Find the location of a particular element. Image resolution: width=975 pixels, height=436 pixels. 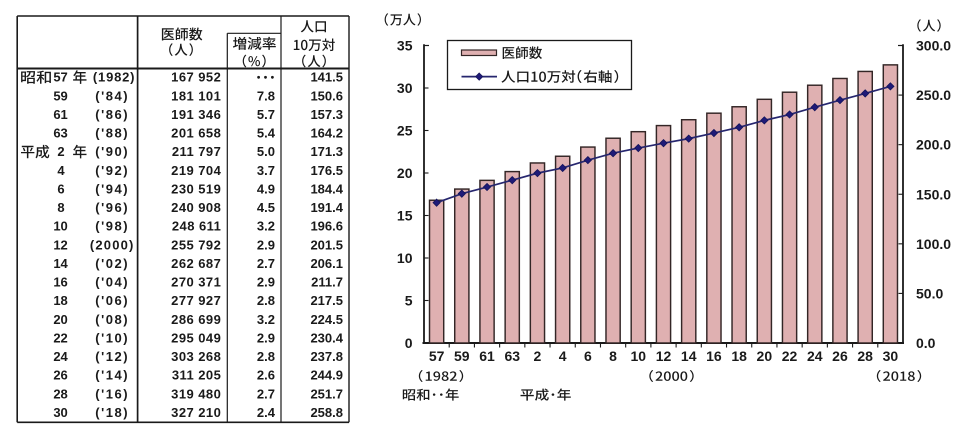

svg-text: ('94) is located at coordinates (112, 188).